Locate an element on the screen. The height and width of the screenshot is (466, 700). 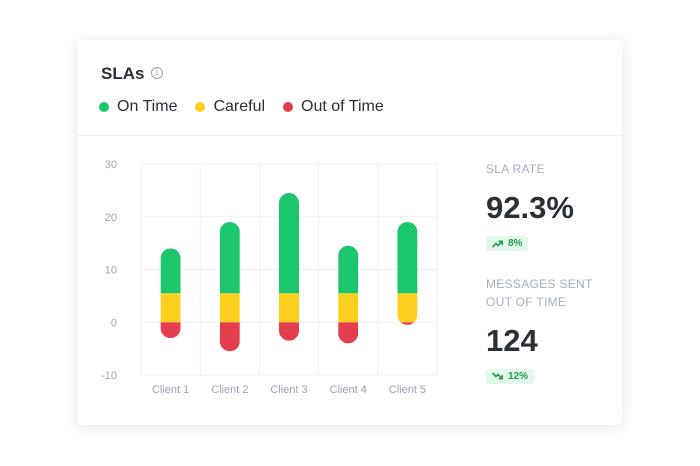
y-tick-label: -10 is located at coordinates (109, 376).